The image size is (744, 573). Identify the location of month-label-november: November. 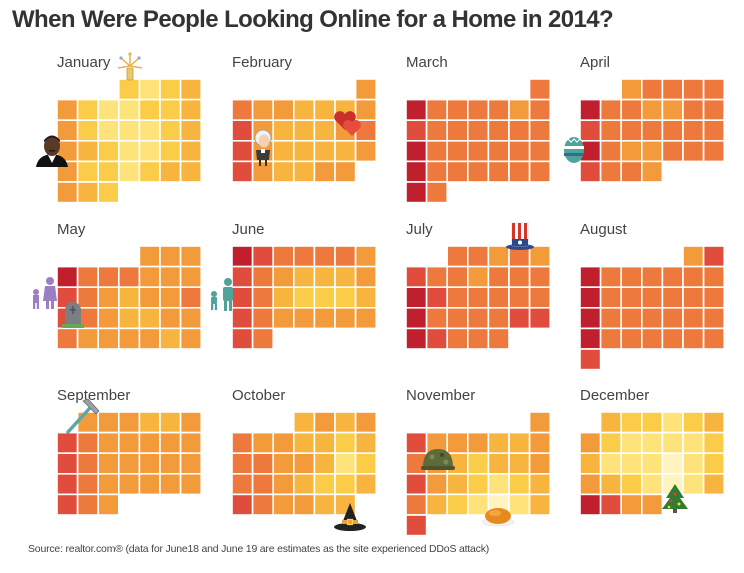
(440, 395).